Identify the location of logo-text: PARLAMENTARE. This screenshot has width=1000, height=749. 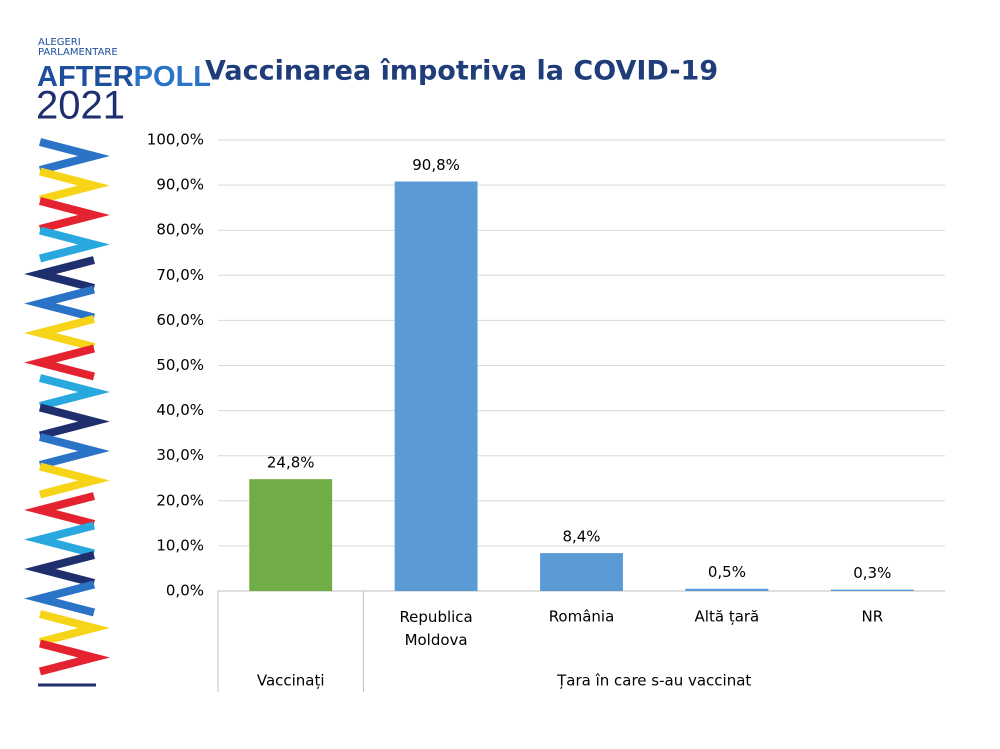
(78, 52).